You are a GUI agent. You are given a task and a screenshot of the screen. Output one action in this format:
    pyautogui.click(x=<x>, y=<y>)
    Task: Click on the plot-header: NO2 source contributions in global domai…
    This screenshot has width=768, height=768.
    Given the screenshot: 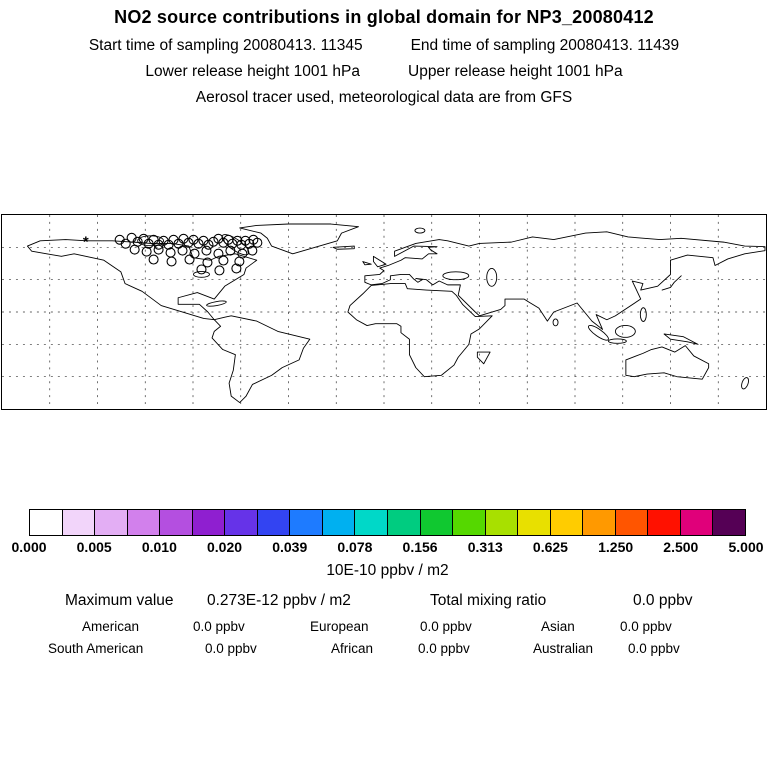 What is the action you would take?
    pyautogui.click(x=384, y=61)
    